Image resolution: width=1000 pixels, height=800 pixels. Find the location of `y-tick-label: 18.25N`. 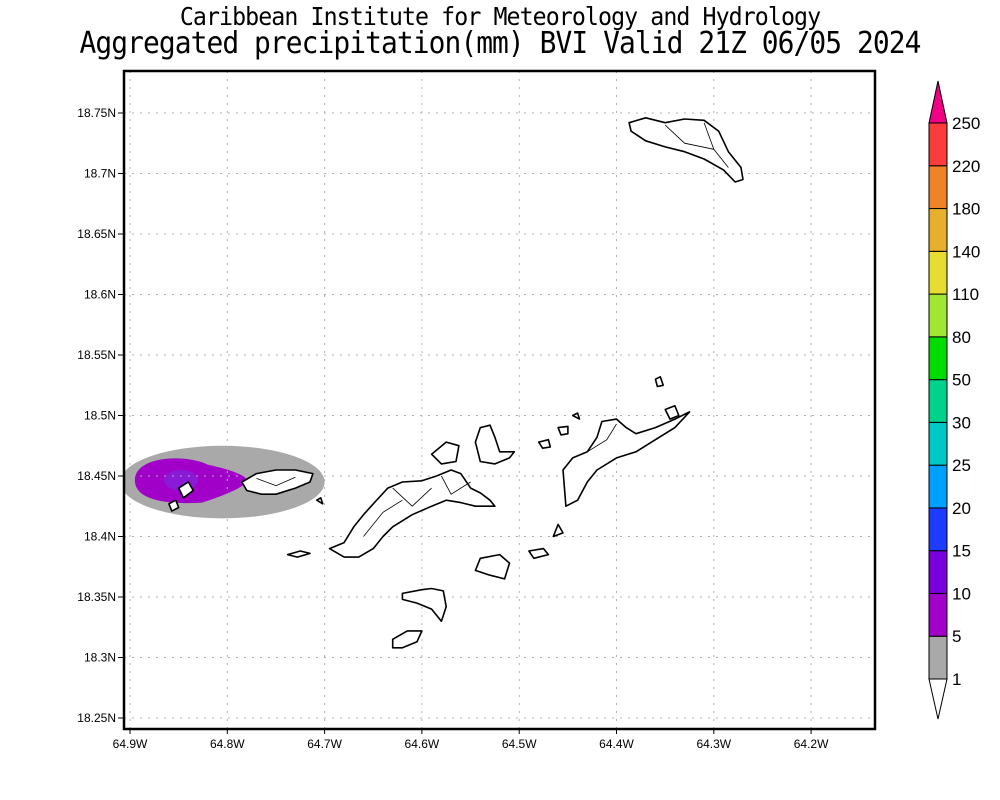

y-tick-label: 18.25N is located at coordinates (96, 718).